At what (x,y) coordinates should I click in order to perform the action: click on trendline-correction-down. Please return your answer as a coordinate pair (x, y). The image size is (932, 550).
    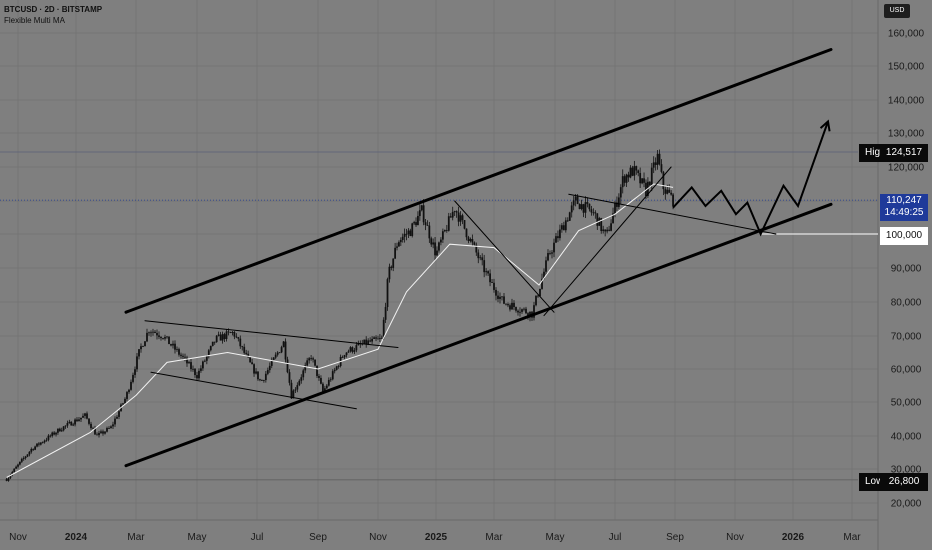
    Looking at the image, I should click on (504, 256).